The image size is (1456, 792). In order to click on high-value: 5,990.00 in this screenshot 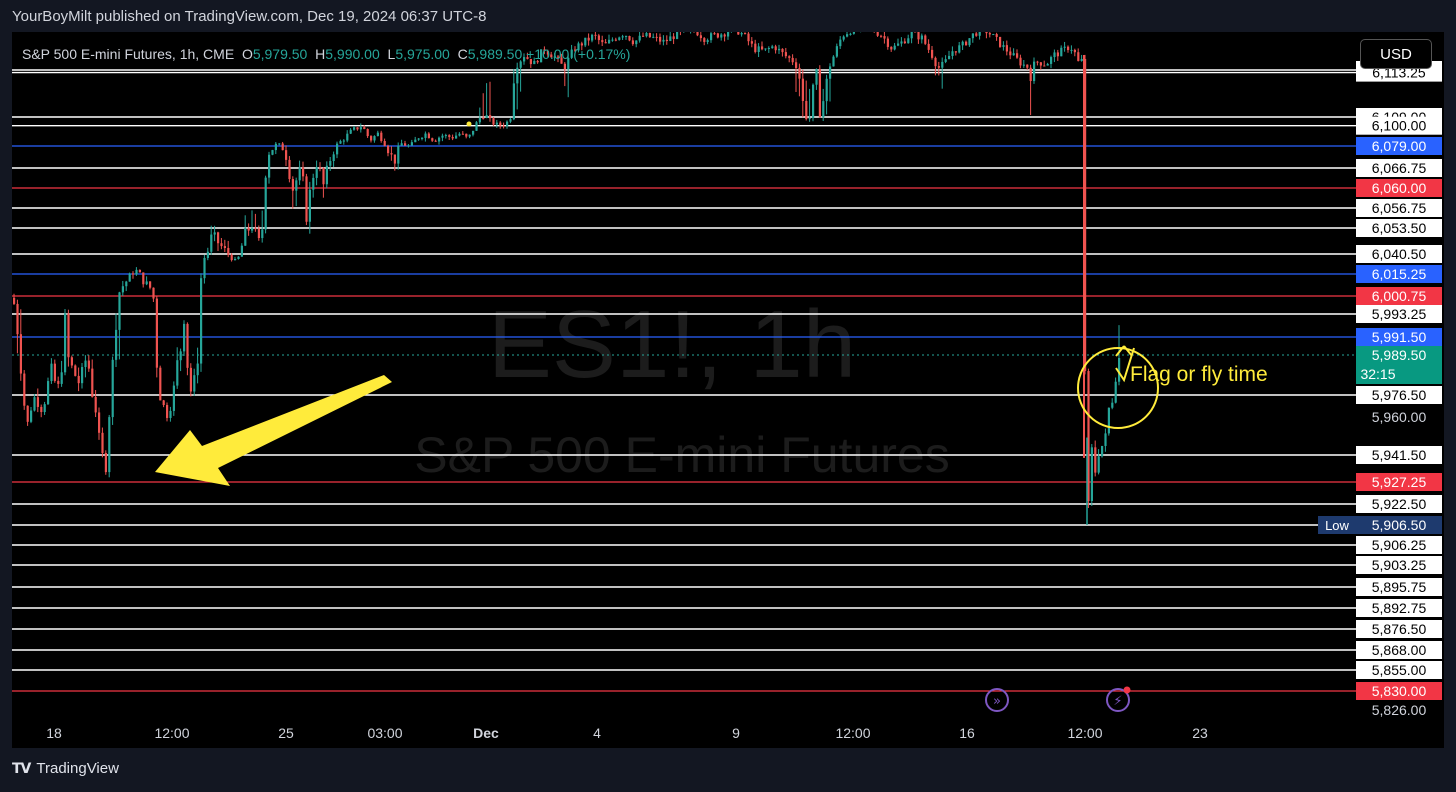, I will do `click(352, 54)`.